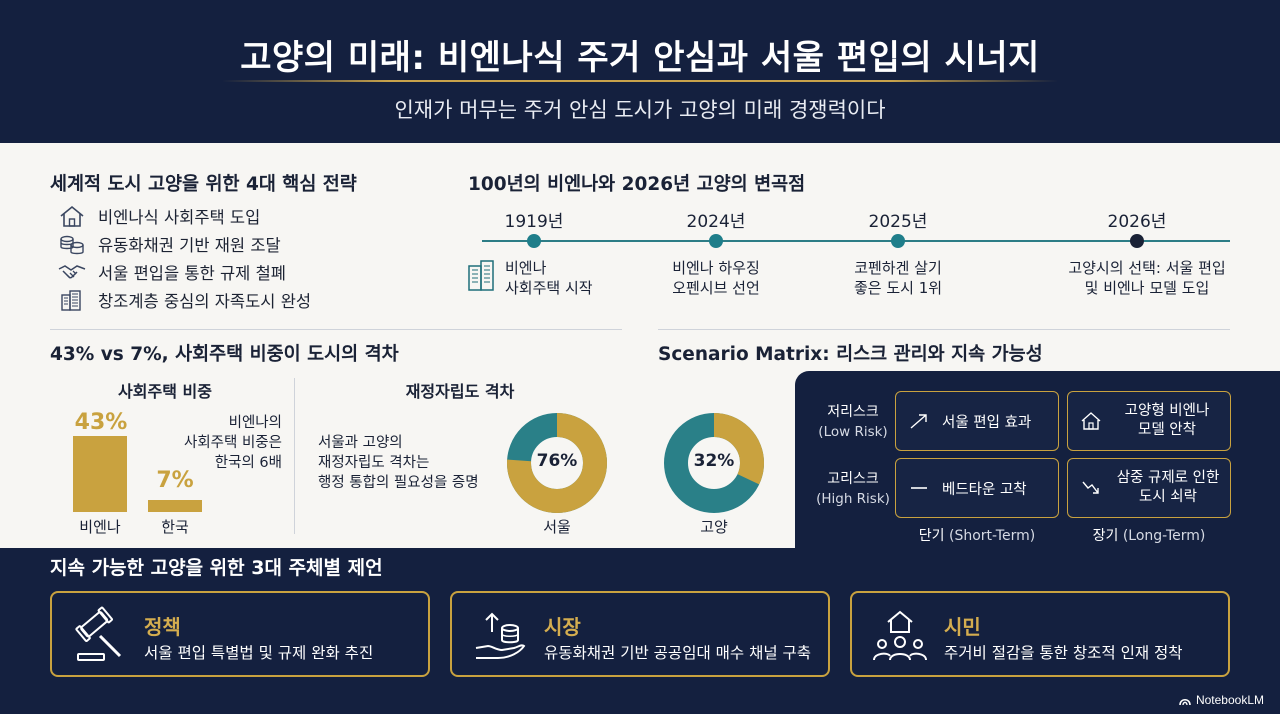  Describe the element at coordinates (1147, 268) in the screenshot. I see `timeline-desc-line: 고양시의 선택: 서울 편입` at that location.